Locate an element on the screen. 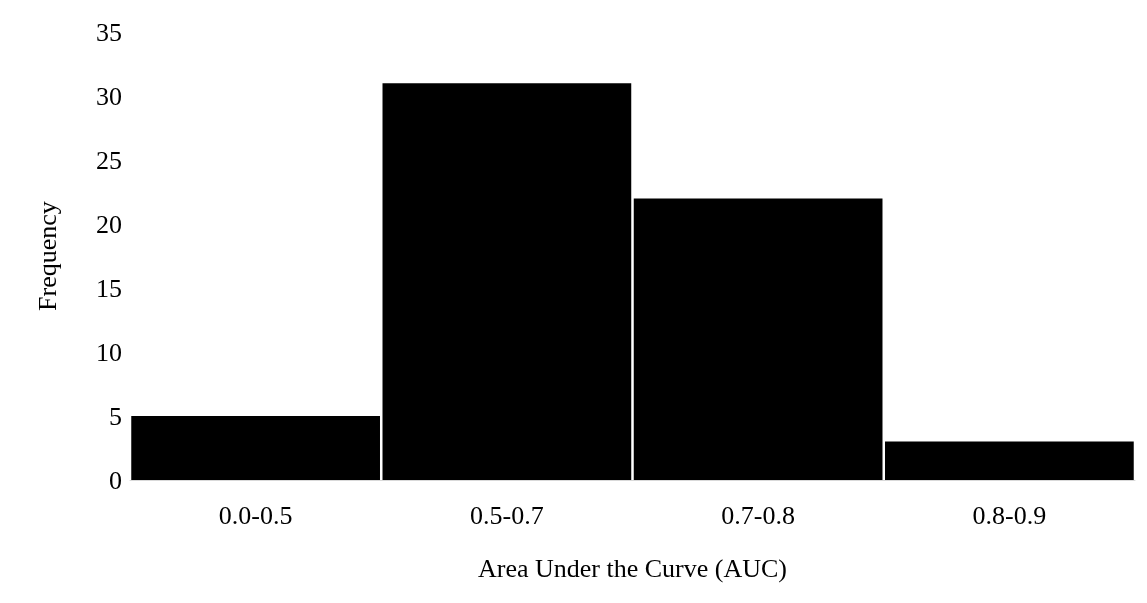 Image resolution: width=1147 pixels, height=603 pixels. y-tick-label: 10 is located at coordinates (109, 352).